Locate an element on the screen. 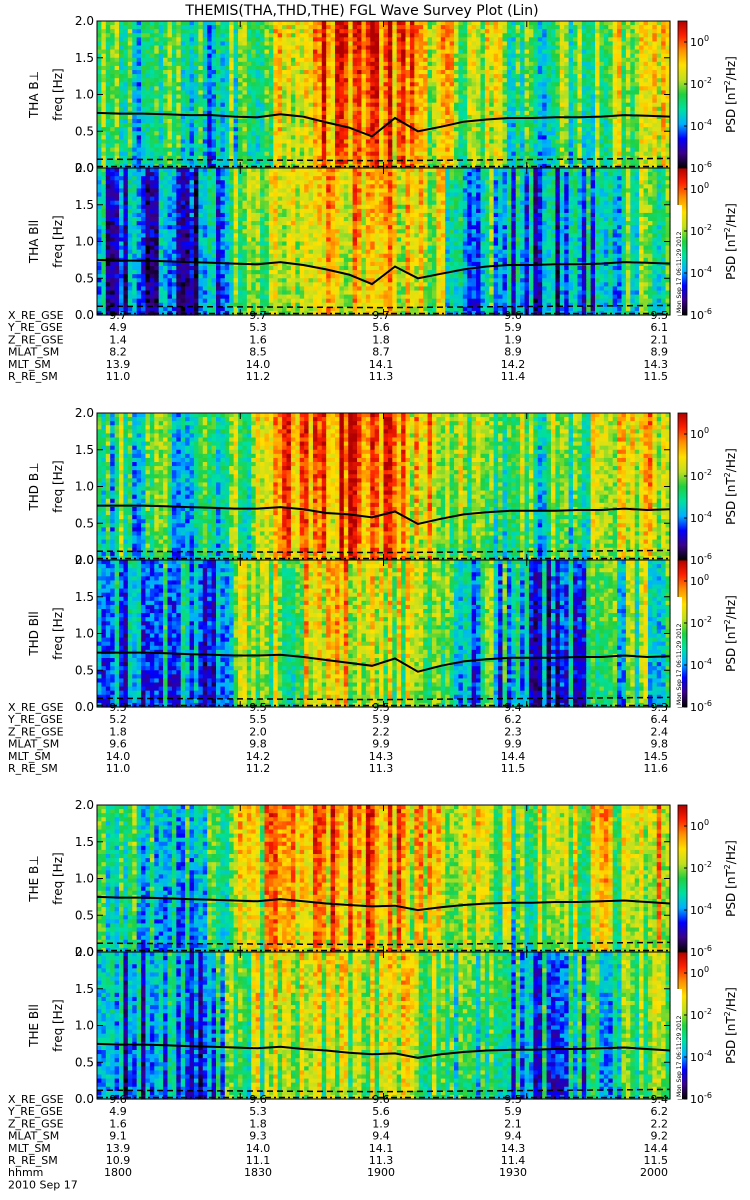 This screenshot has height=1200, width=750. colorbar-scale is located at coordinates (682, 94).